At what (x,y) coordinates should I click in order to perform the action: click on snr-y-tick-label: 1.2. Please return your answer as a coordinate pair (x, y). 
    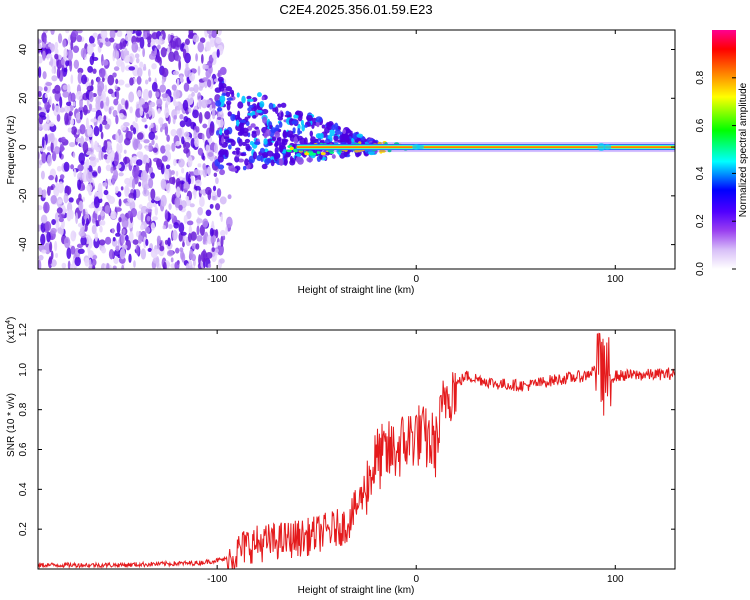
    Looking at the image, I should click on (23, 330).